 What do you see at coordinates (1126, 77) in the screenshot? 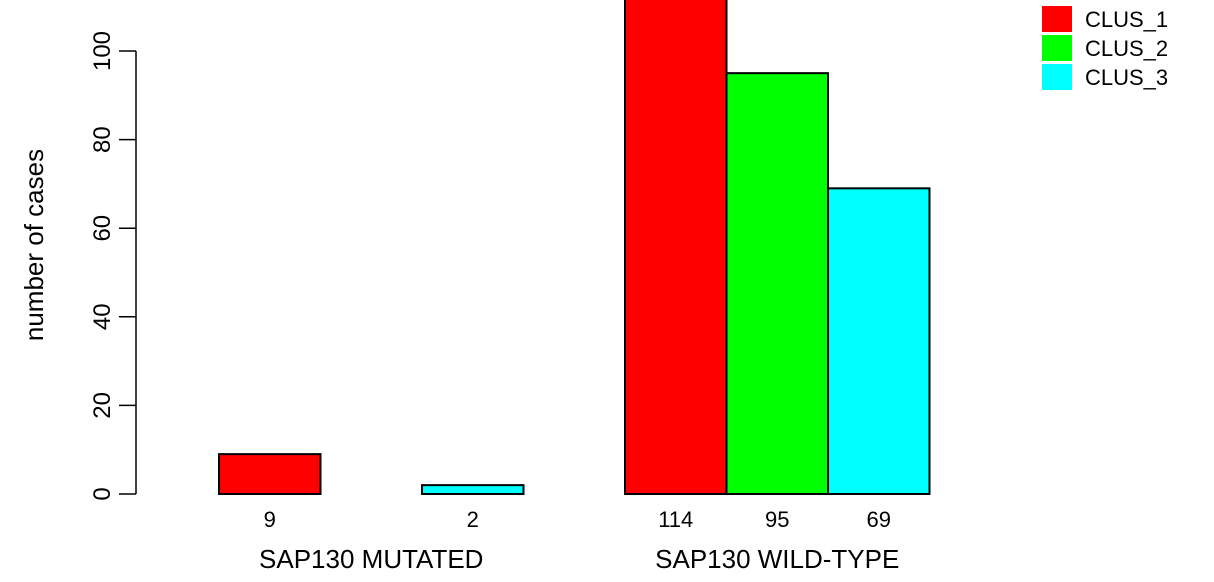
I see `legend-label: CLUS_3` at bounding box center [1126, 77].